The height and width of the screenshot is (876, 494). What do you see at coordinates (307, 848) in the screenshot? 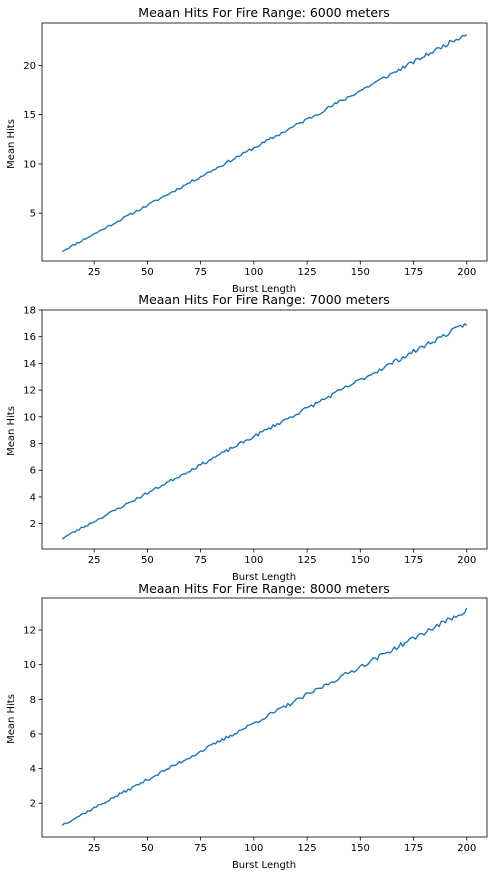
I see `chart-3-xtick-label: 125` at bounding box center [307, 848].